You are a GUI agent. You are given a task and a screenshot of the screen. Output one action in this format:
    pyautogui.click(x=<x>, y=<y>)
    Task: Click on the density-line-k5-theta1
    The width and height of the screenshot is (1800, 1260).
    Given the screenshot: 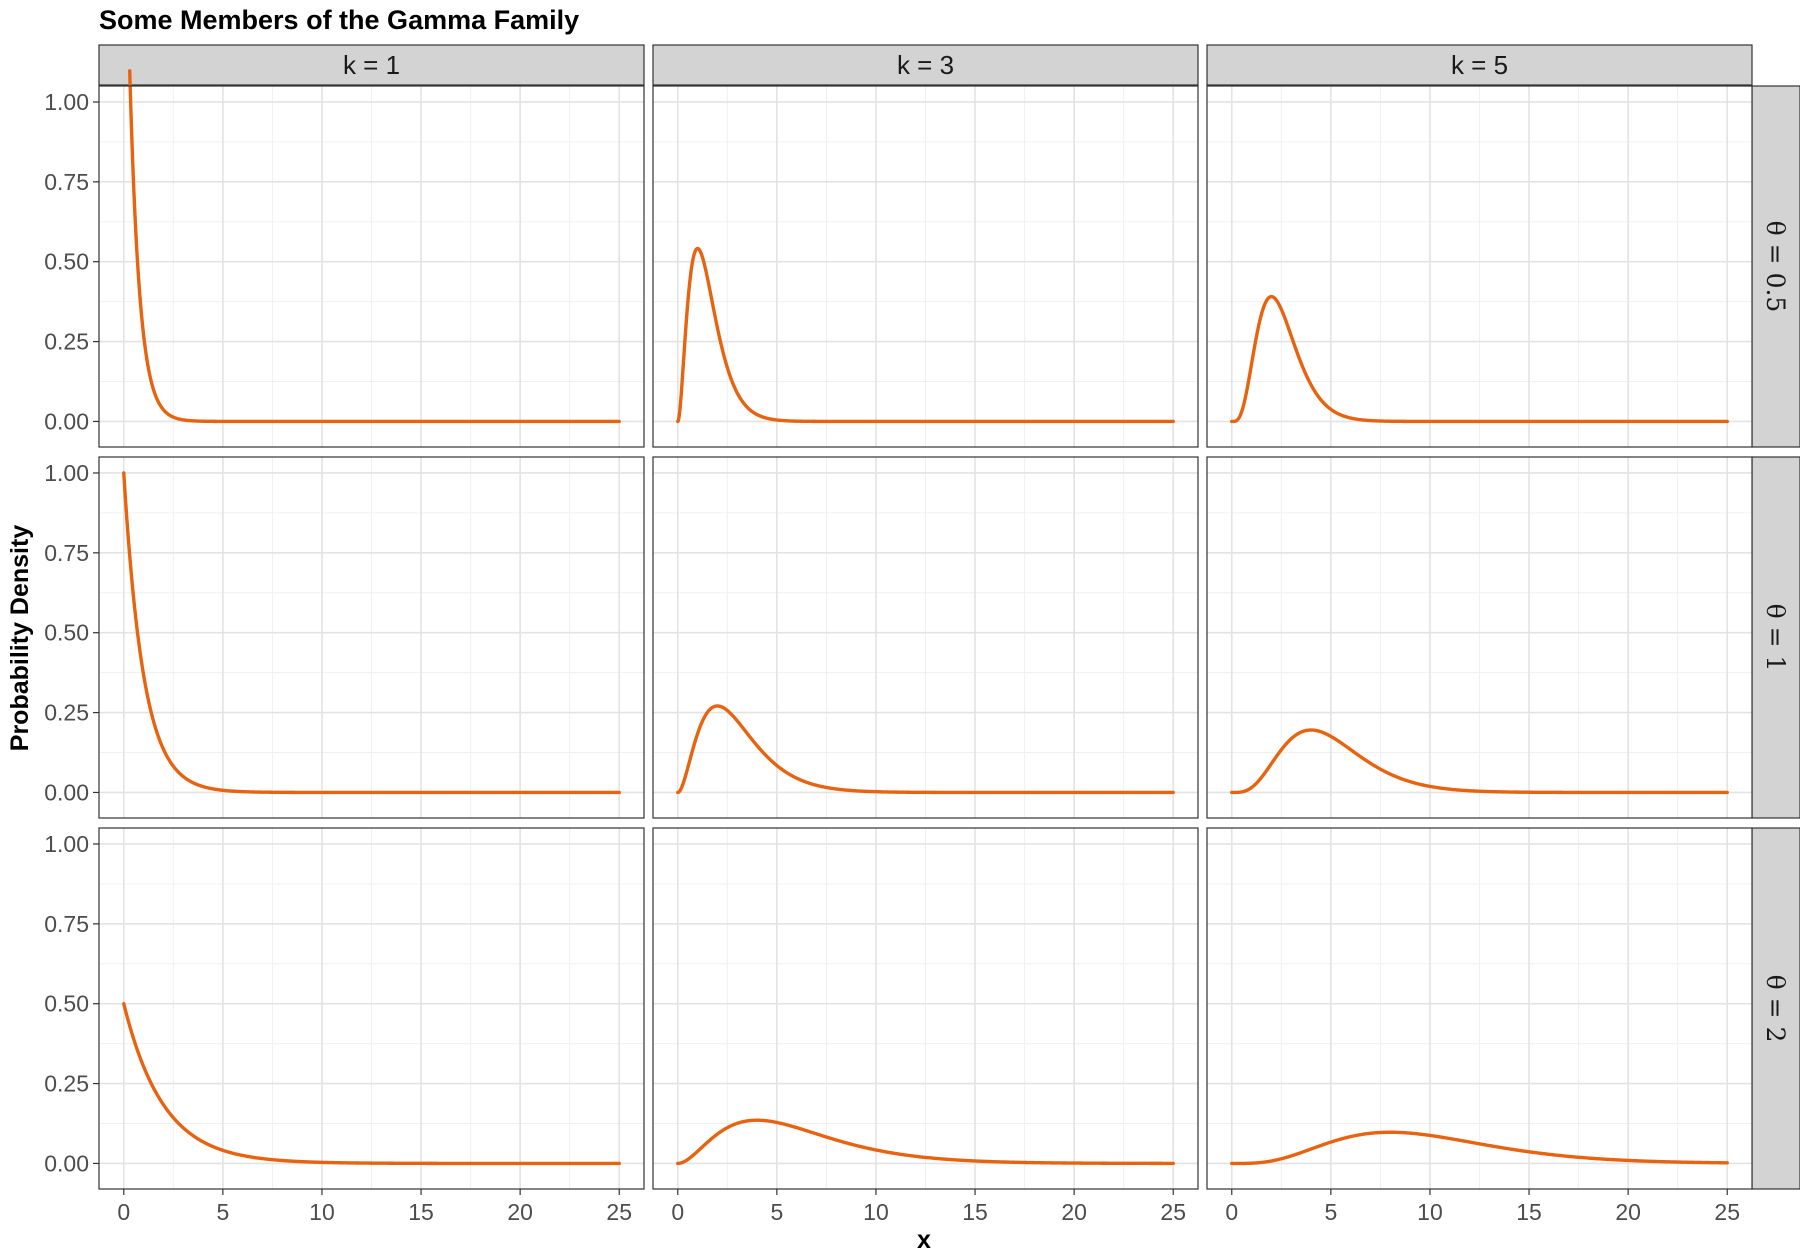 What is the action you would take?
    pyautogui.click(x=1479, y=761)
    